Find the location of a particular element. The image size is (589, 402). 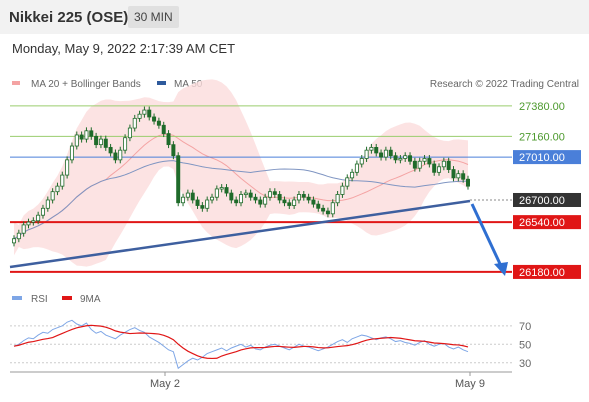

level-label-0: 27380.00 is located at coordinates (542, 107).